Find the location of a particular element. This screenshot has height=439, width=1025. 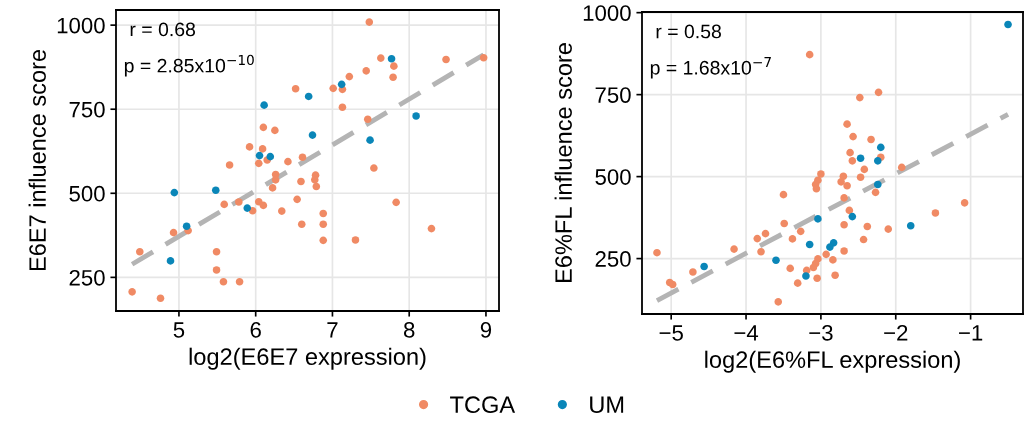

x-tick-label: −1 is located at coordinates (971, 333).